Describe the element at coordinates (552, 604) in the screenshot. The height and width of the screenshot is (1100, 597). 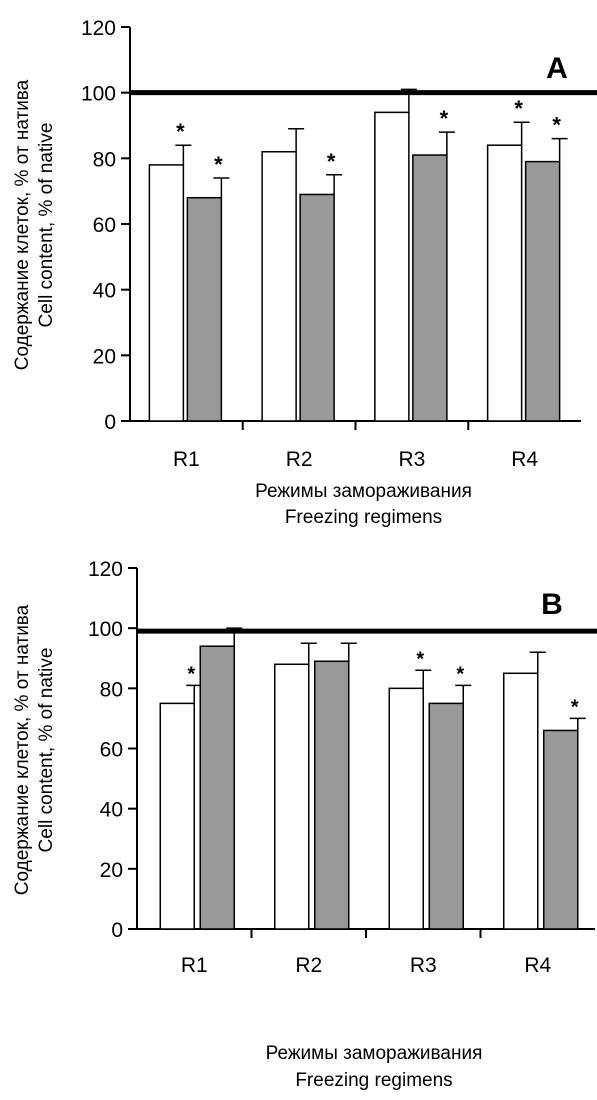
I see `panel-label: B` at that location.